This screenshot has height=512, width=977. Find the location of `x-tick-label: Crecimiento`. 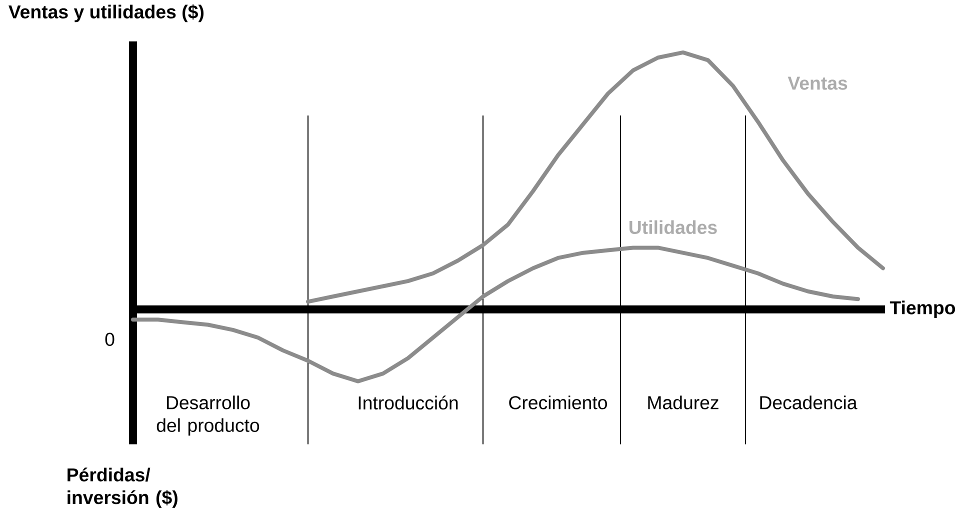

x-tick-label: Crecimiento is located at coordinates (558, 402).